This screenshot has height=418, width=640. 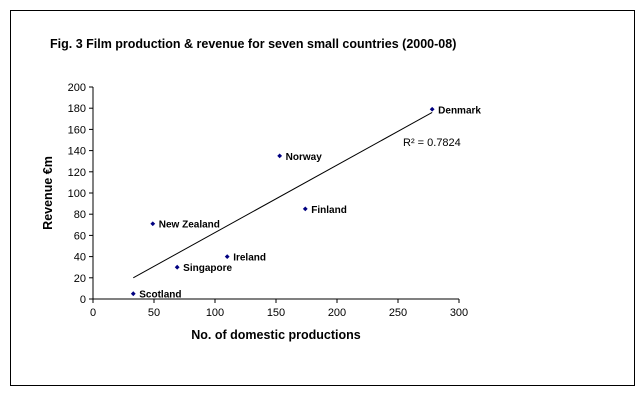 I want to click on y-tick-label: 180, so click(x=77, y=109).